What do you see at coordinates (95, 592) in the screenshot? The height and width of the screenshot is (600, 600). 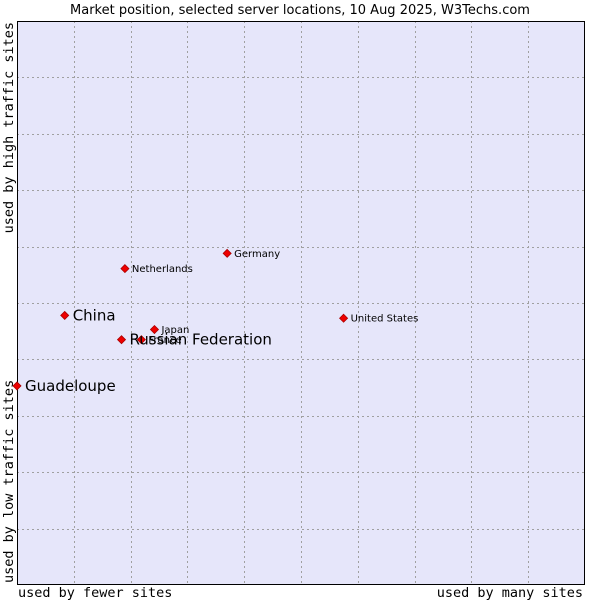 I see `x-axis-label-left: used by fewer sites` at bounding box center [95, 592].